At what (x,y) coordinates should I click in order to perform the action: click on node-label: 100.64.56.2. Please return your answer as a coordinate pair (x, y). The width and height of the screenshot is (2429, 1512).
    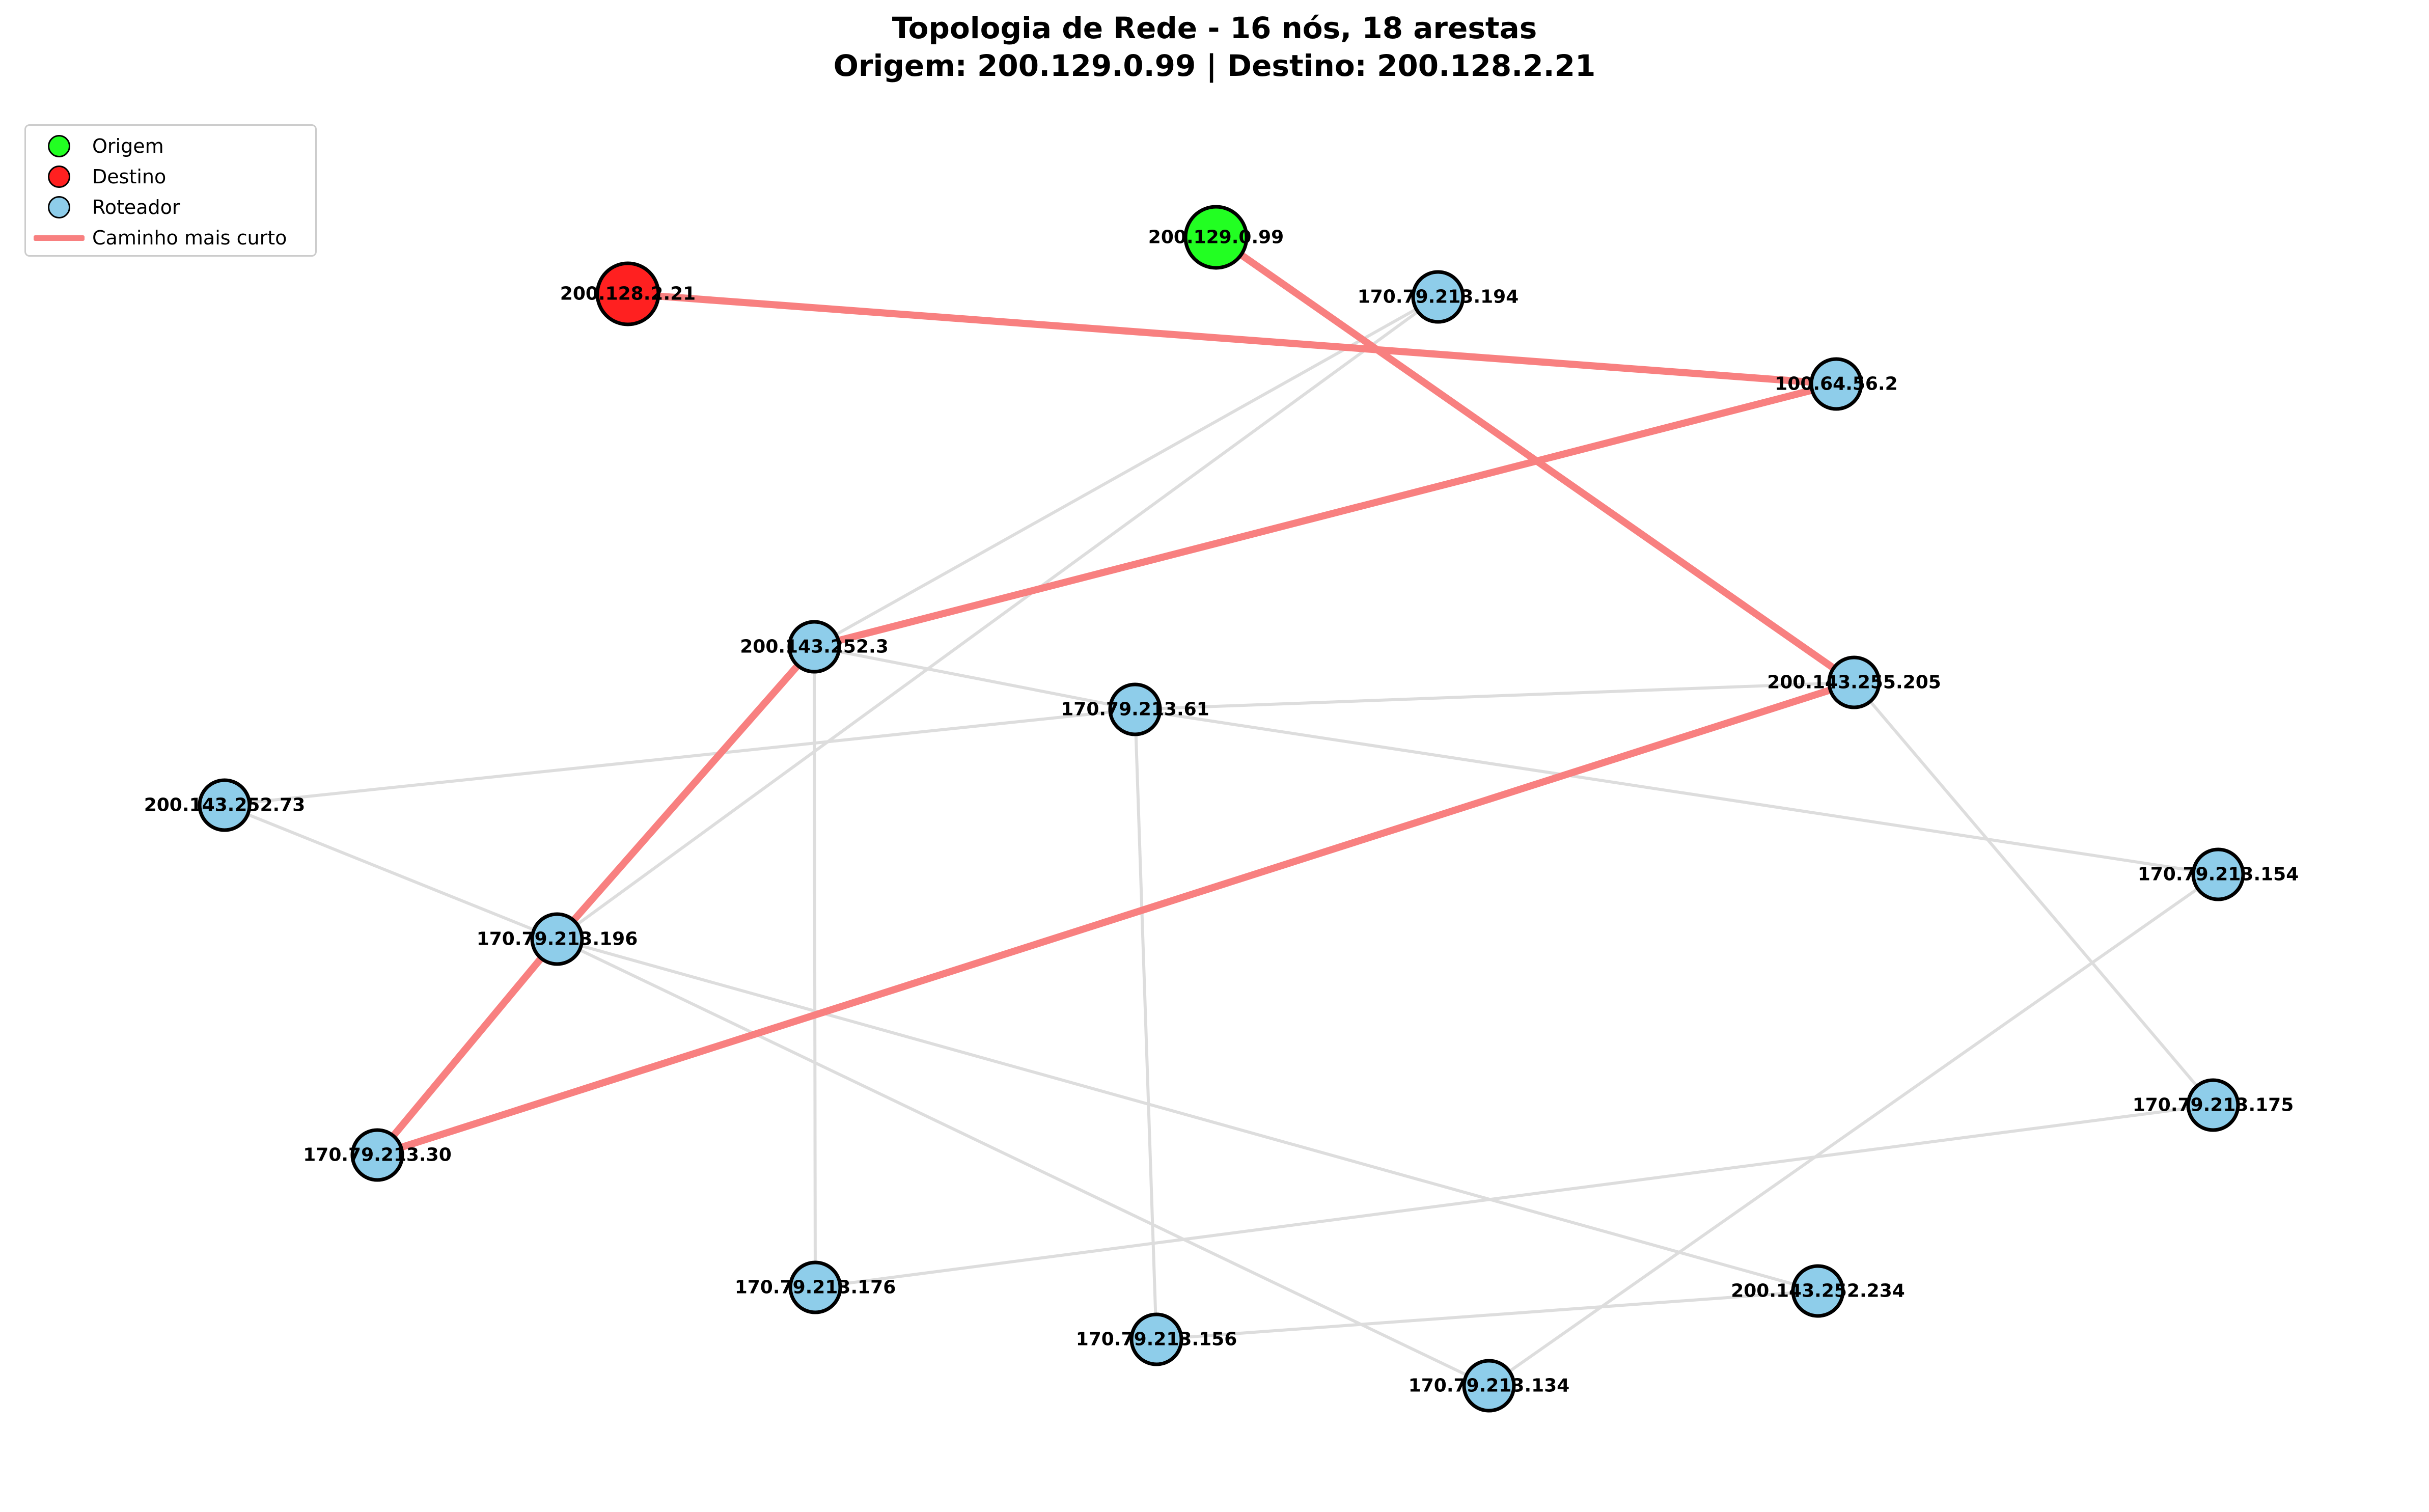
    Looking at the image, I should click on (1836, 384).